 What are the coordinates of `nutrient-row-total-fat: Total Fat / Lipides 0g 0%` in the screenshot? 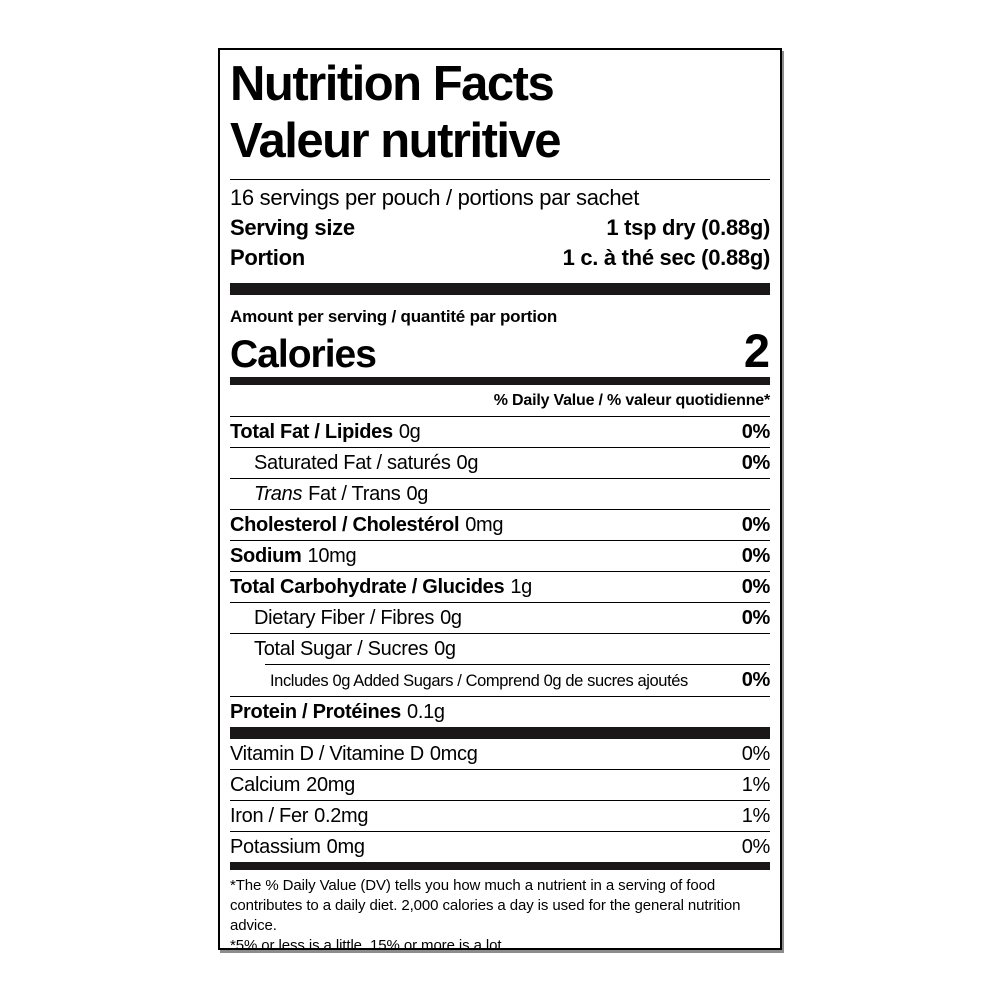 It's located at (500, 431).